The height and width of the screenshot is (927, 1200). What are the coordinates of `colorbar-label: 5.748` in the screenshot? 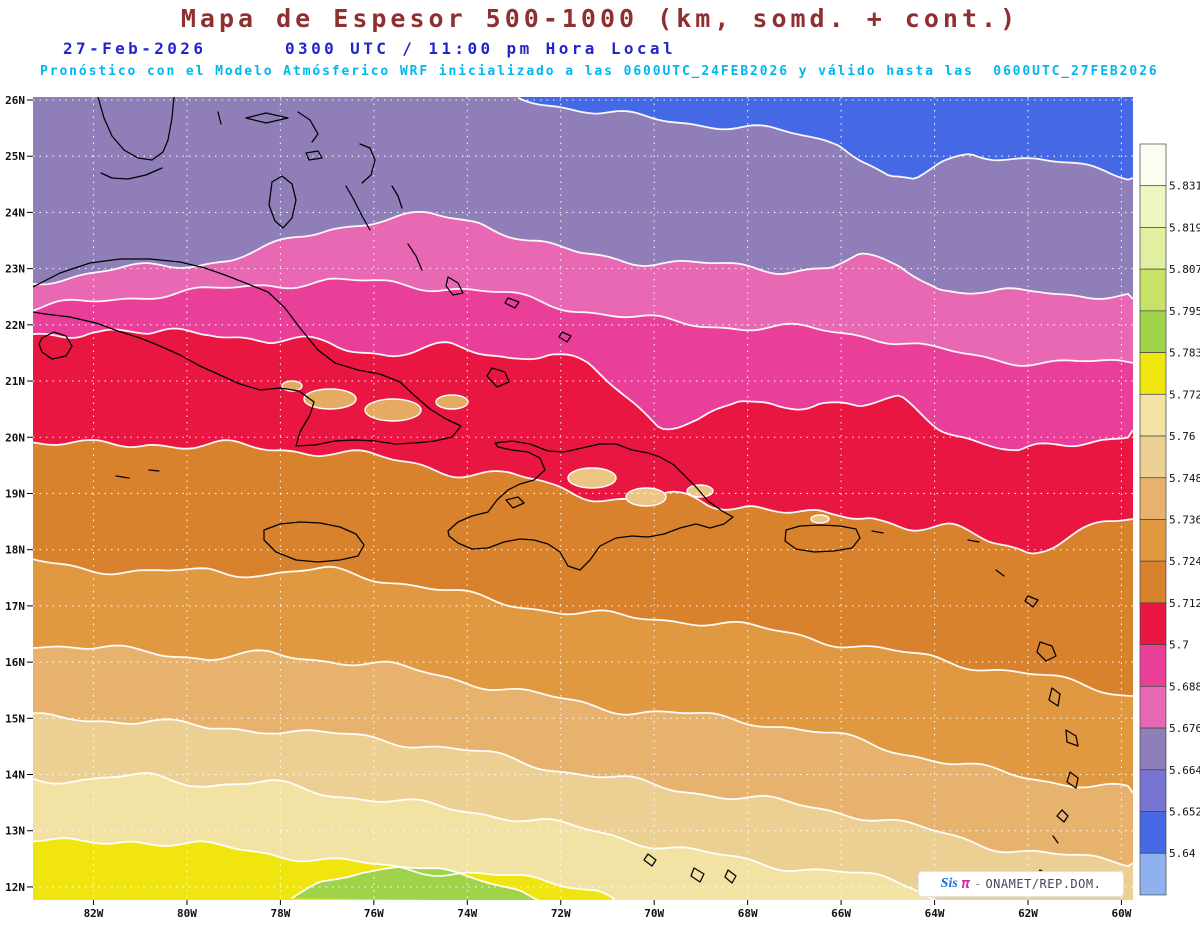 It's located at (1184, 478).